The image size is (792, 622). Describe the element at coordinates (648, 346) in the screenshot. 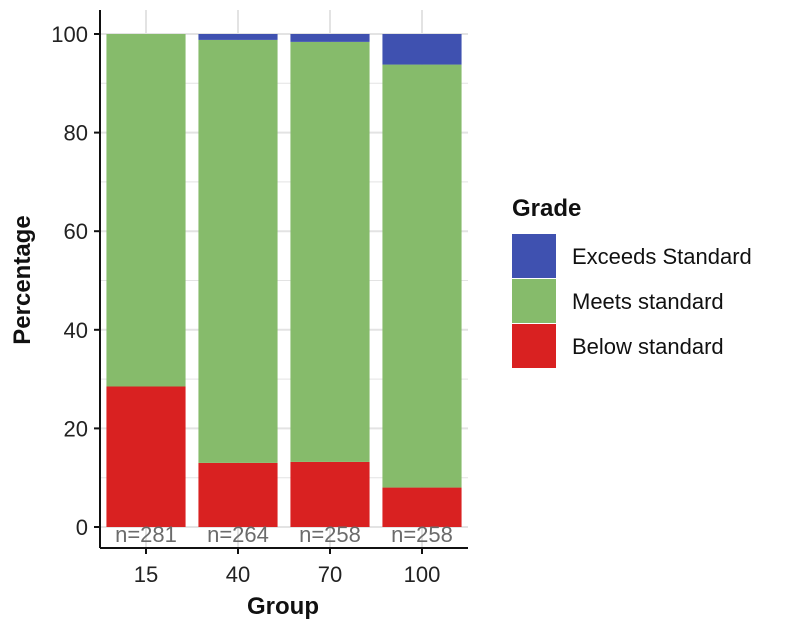

I see `legend-label: Below standard` at that location.